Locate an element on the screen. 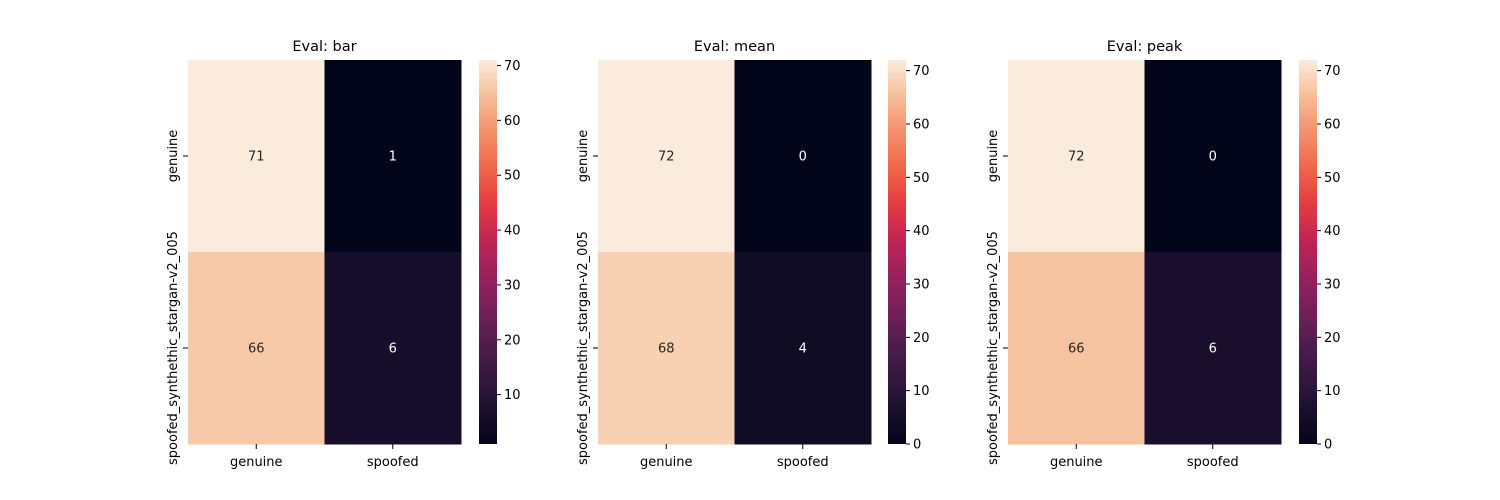 This screenshot has width=1500, height=500. cell-value-label: 71 is located at coordinates (256, 157).